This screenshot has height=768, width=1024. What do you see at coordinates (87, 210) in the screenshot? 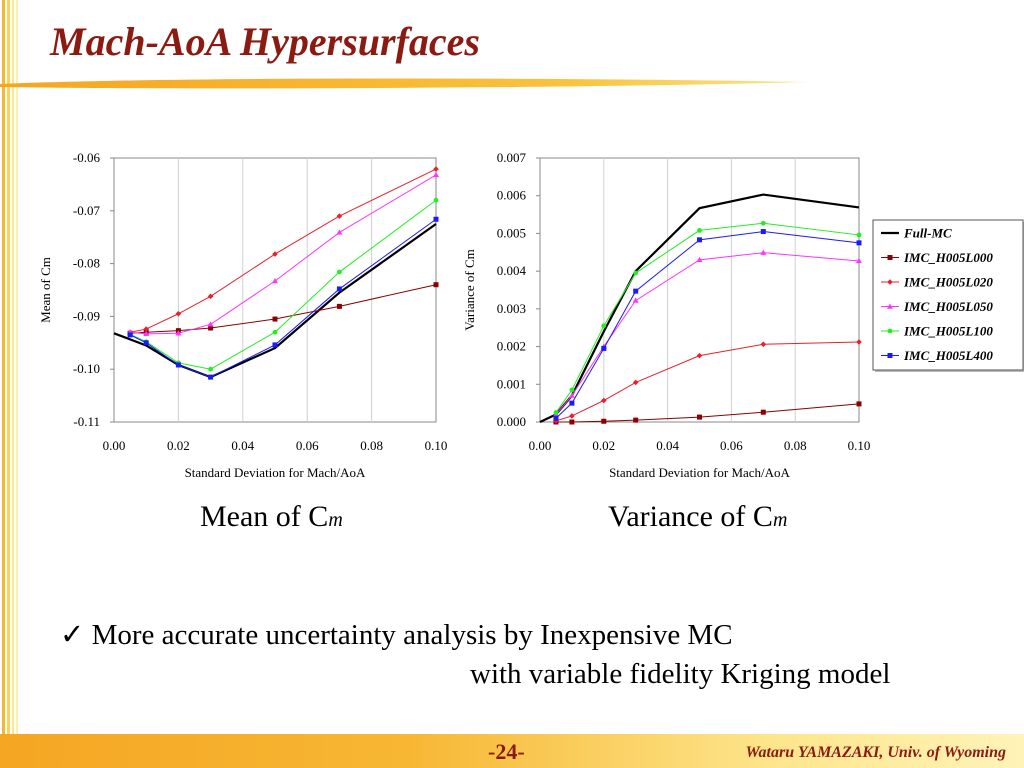
I see `y-tick-label: -0.07` at bounding box center [87, 210].